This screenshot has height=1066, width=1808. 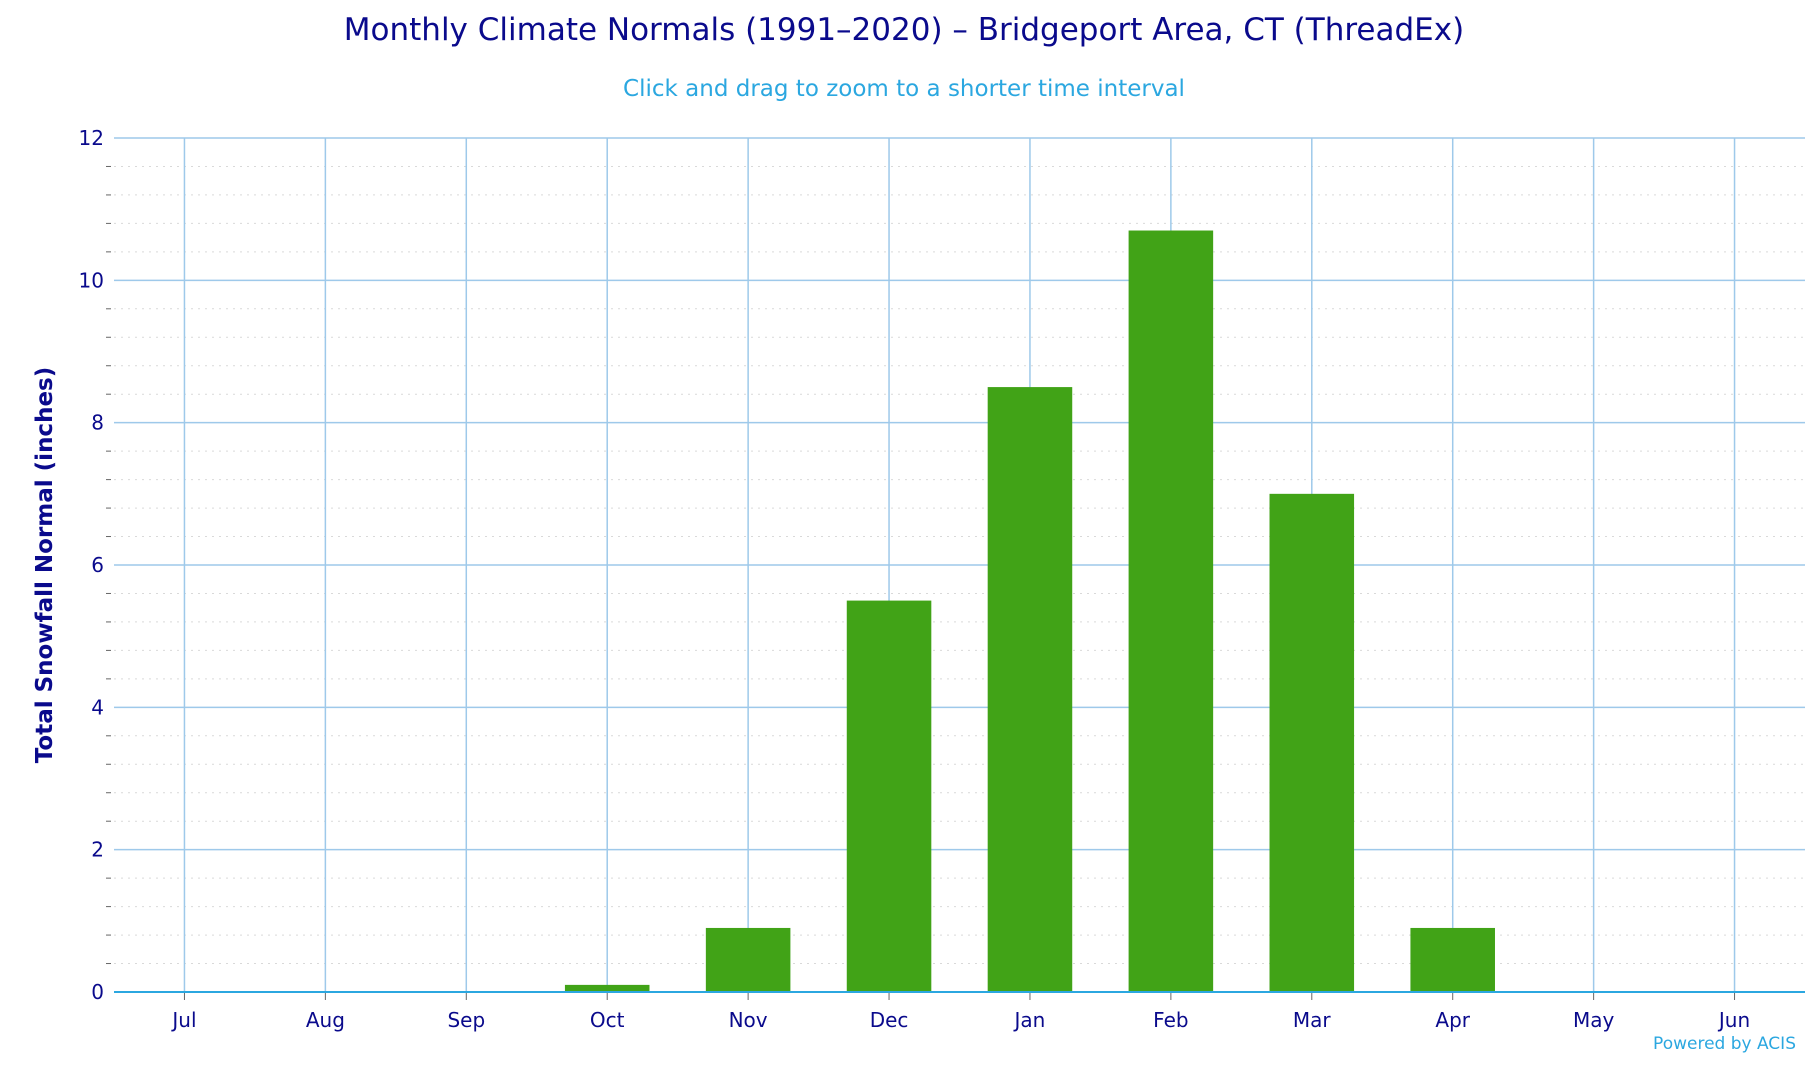 I want to click on y-tick-label: 10, so click(x=91, y=280).